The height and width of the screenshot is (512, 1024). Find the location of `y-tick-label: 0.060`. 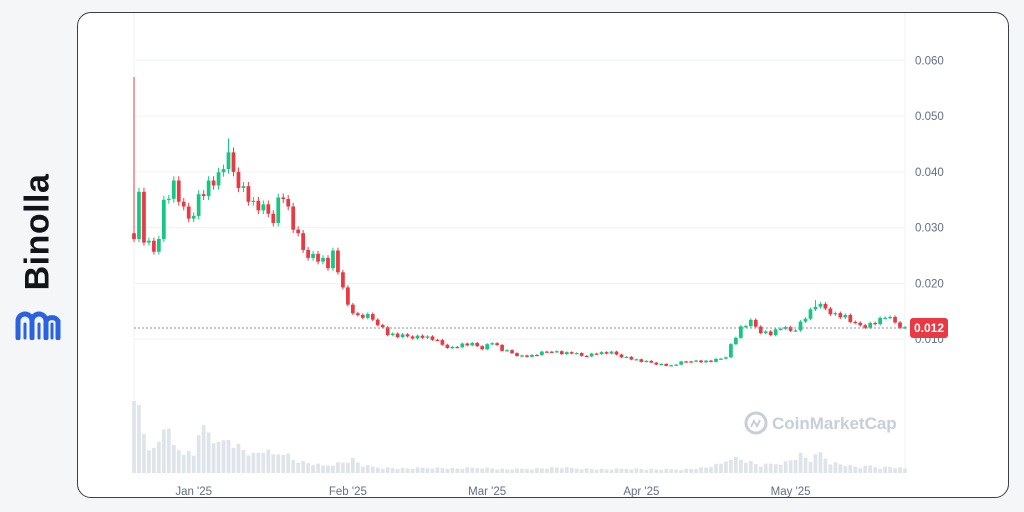

y-tick-label: 0.060 is located at coordinates (929, 61).